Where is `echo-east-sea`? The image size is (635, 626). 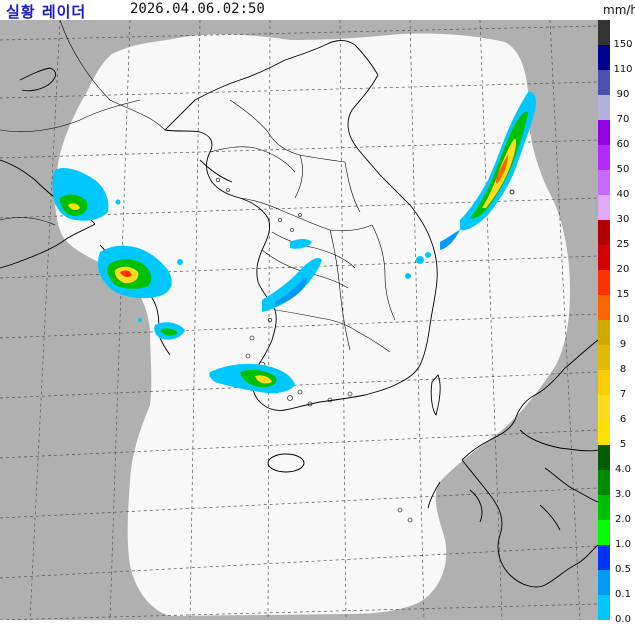
echo-east-sea is located at coordinates (488, 170).